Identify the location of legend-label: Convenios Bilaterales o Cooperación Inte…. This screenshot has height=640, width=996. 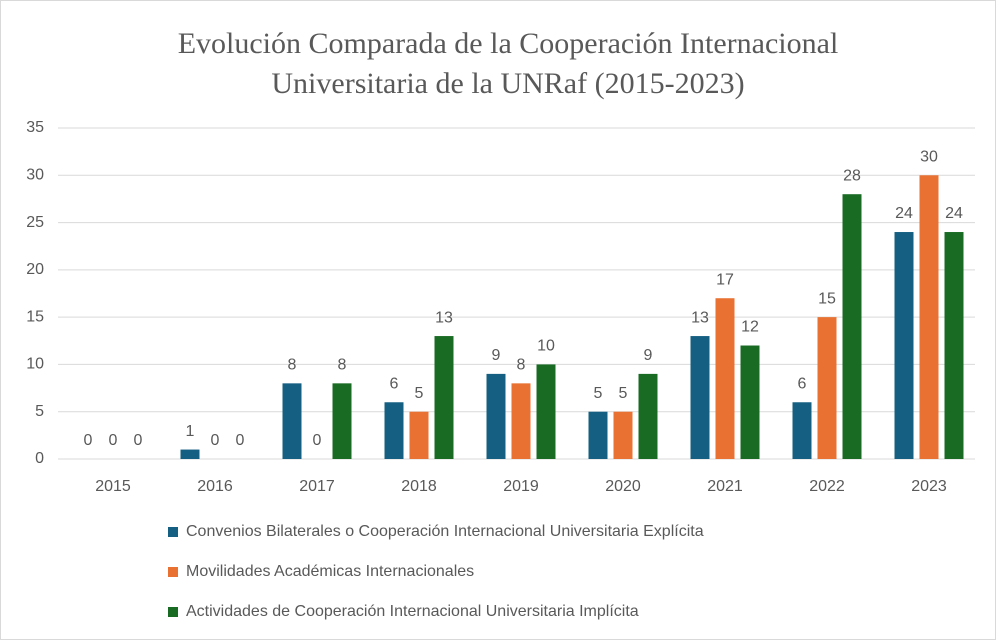
(445, 531).